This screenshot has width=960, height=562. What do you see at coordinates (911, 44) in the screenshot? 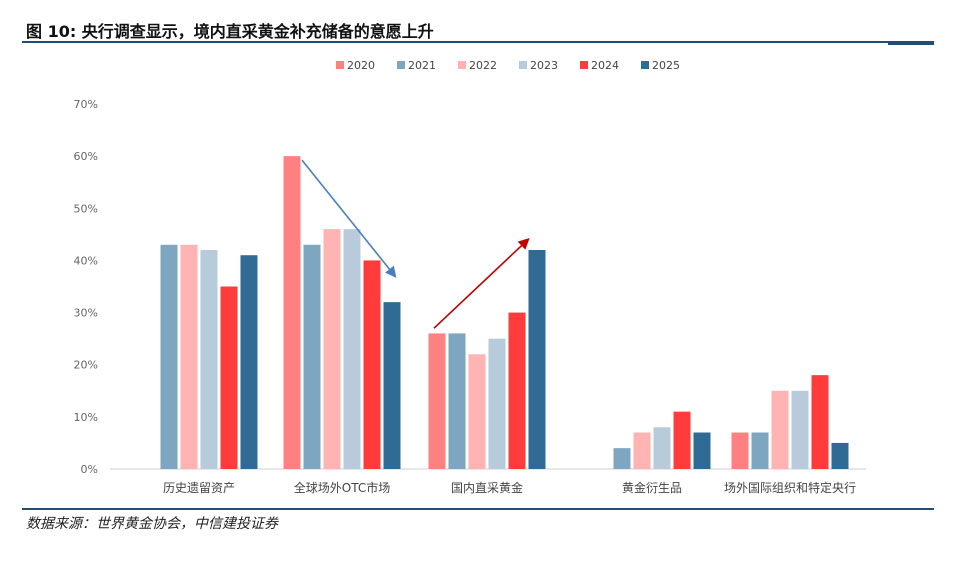
I see `title-divider-accent` at bounding box center [911, 44].